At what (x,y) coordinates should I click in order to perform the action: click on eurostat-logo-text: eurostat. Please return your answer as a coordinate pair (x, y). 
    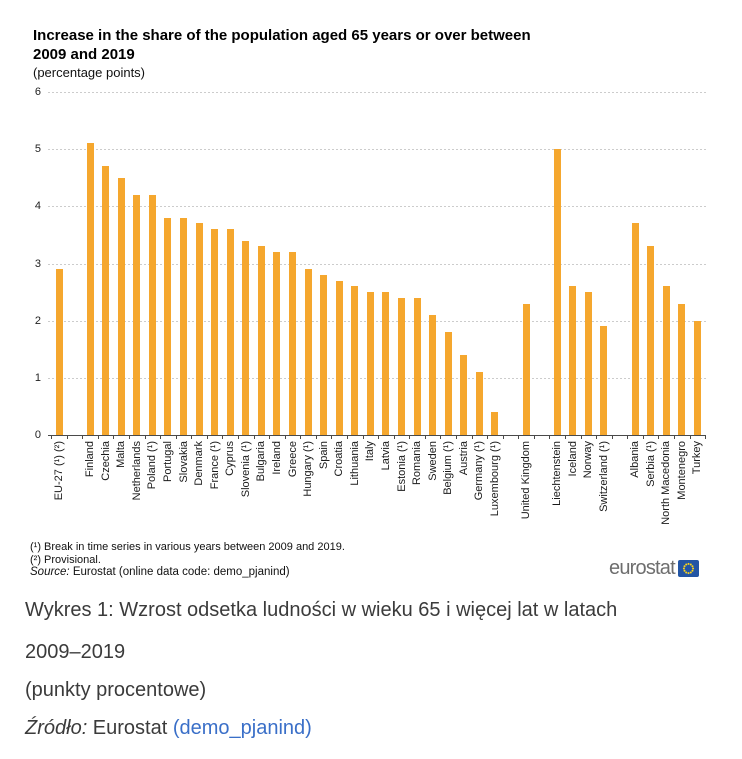
    Looking at the image, I should click on (642, 568).